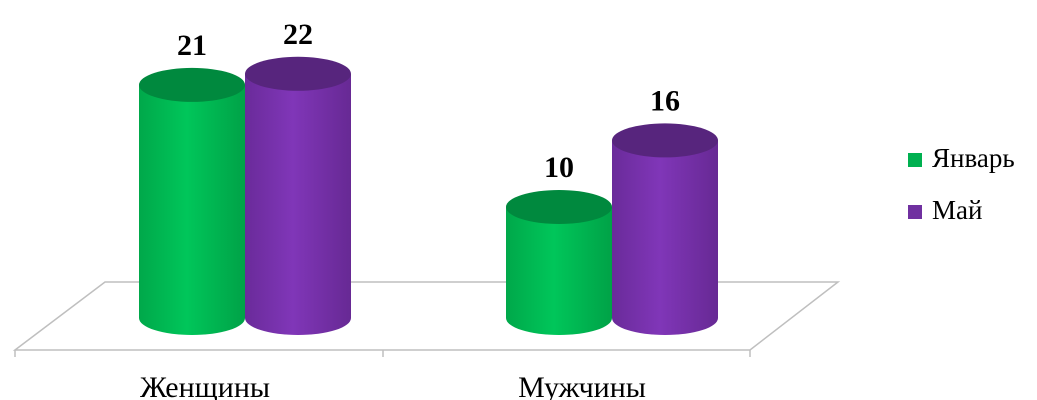  Describe the element at coordinates (192, 45) in the screenshot. I see `data-label: 21` at that location.